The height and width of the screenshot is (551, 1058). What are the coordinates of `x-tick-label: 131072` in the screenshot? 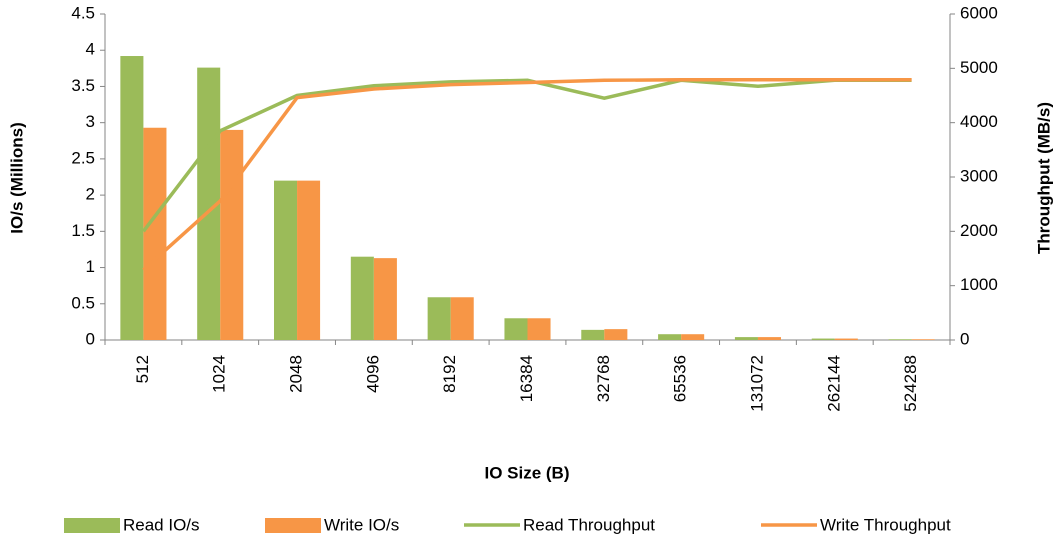 It's located at (756, 383).